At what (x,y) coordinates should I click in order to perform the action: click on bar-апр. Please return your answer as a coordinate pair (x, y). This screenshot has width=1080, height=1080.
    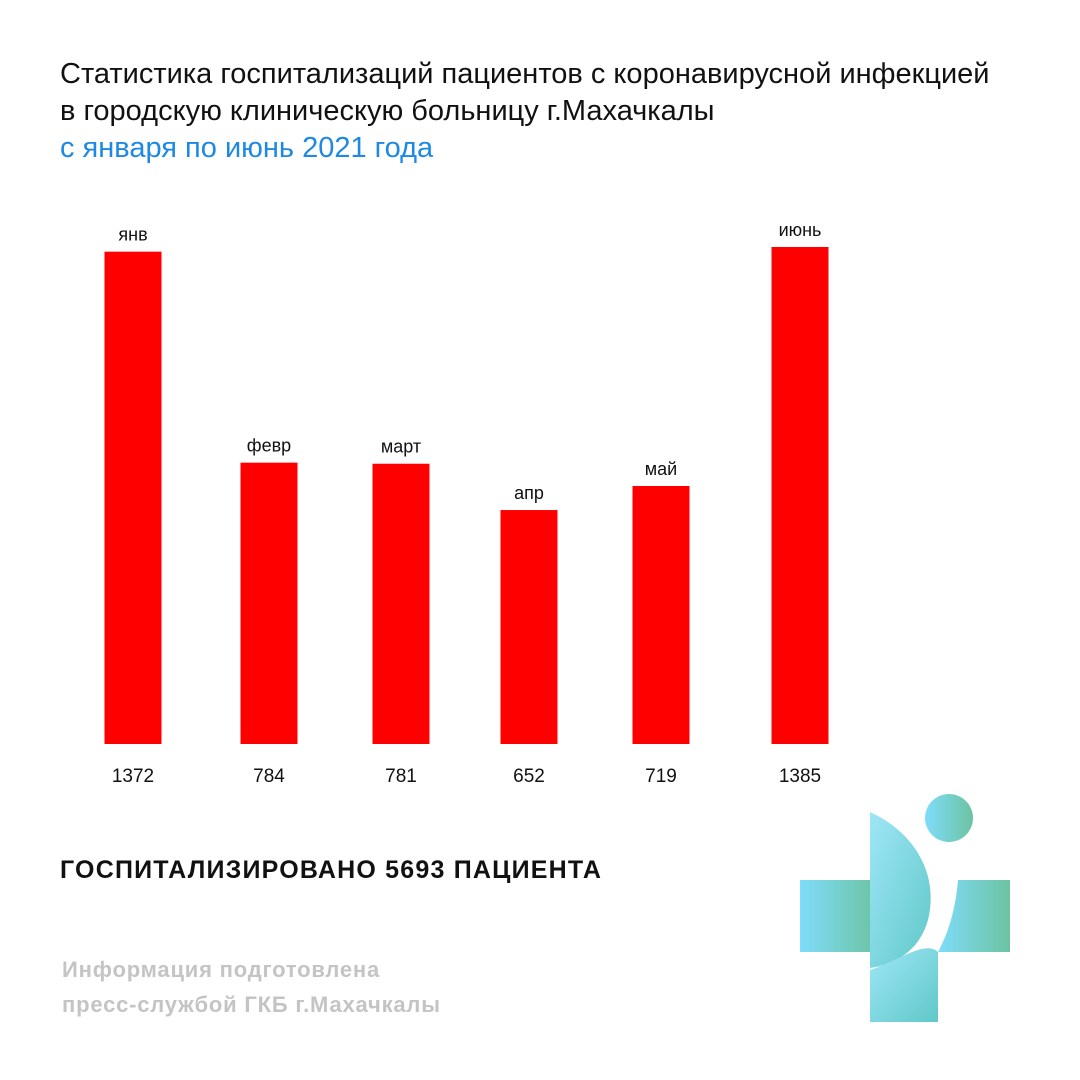
    Looking at the image, I should click on (529, 627).